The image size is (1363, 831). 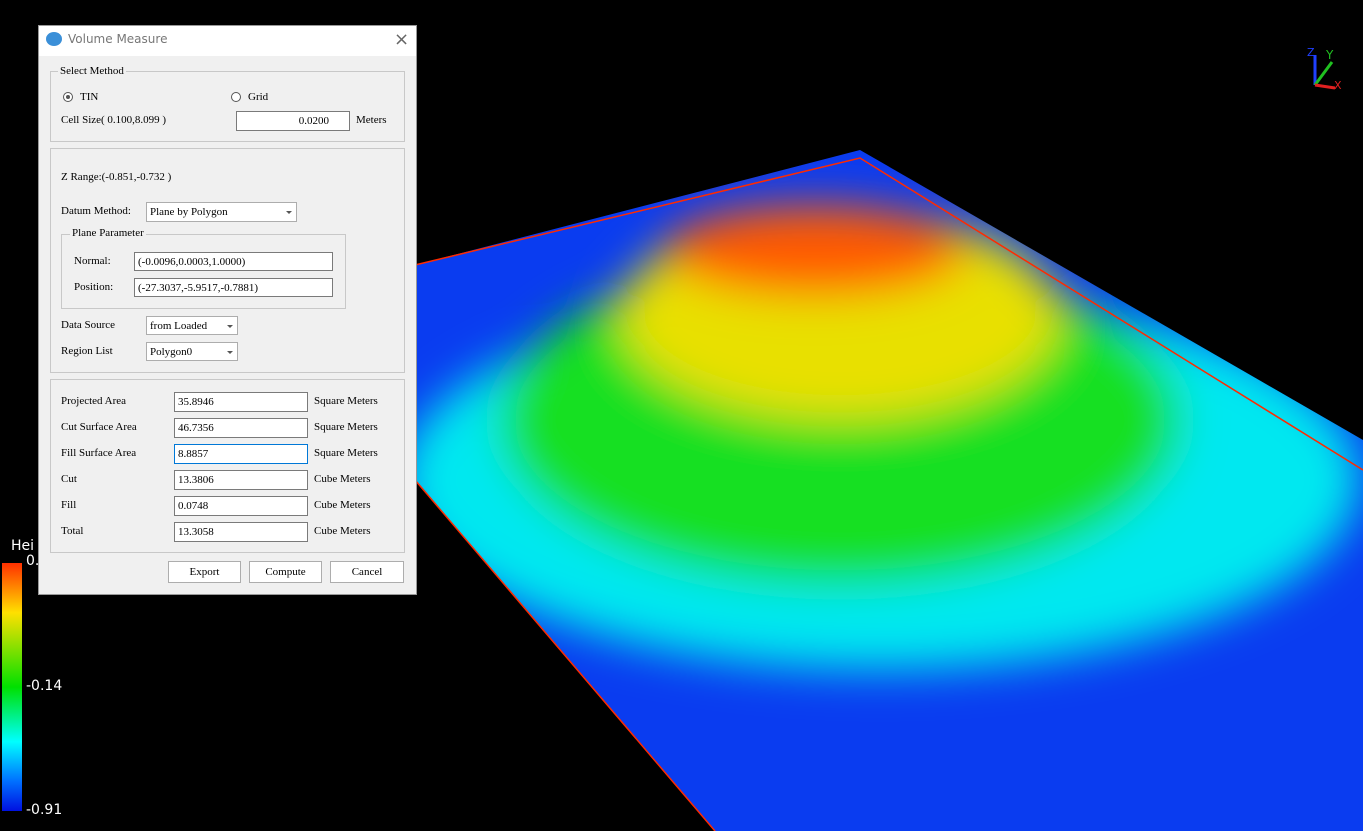 I want to click on radio-label: Grid, so click(x=258, y=97).